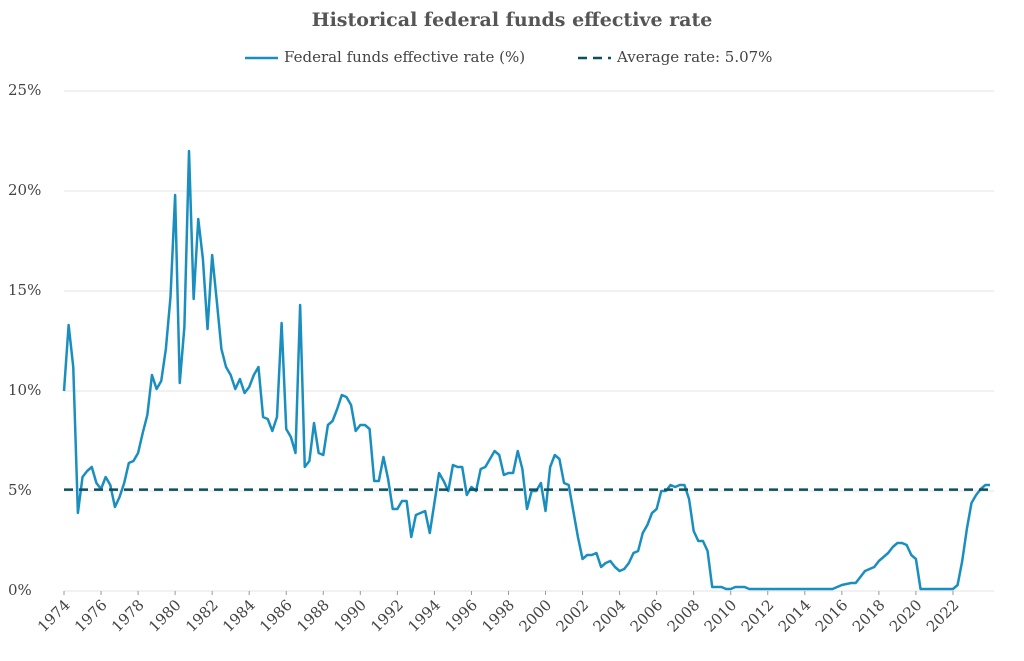 Image resolution: width=1024 pixels, height=661 pixels. Describe the element at coordinates (424, 616) in the screenshot. I see `x-tick-label: 1994` at that location.